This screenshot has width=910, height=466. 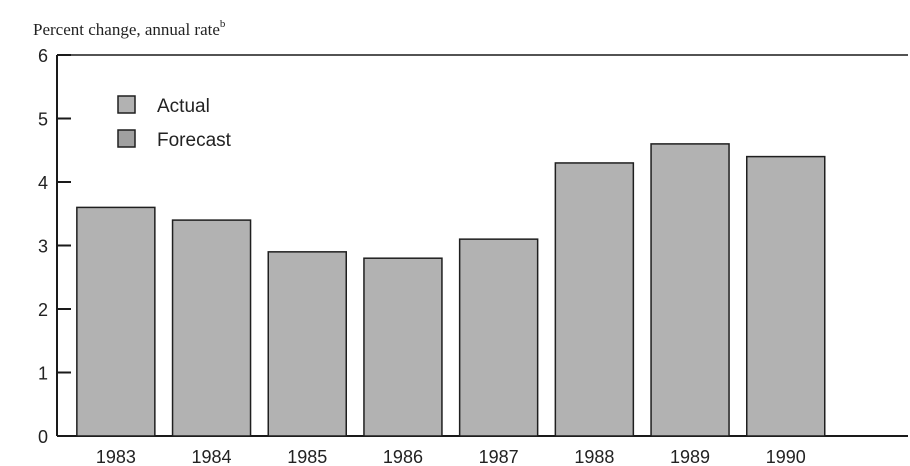 What do you see at coordinates (116, 456) in the screenshot?
I see `x-tick-label: 1983` at bounding box center [116, 456].